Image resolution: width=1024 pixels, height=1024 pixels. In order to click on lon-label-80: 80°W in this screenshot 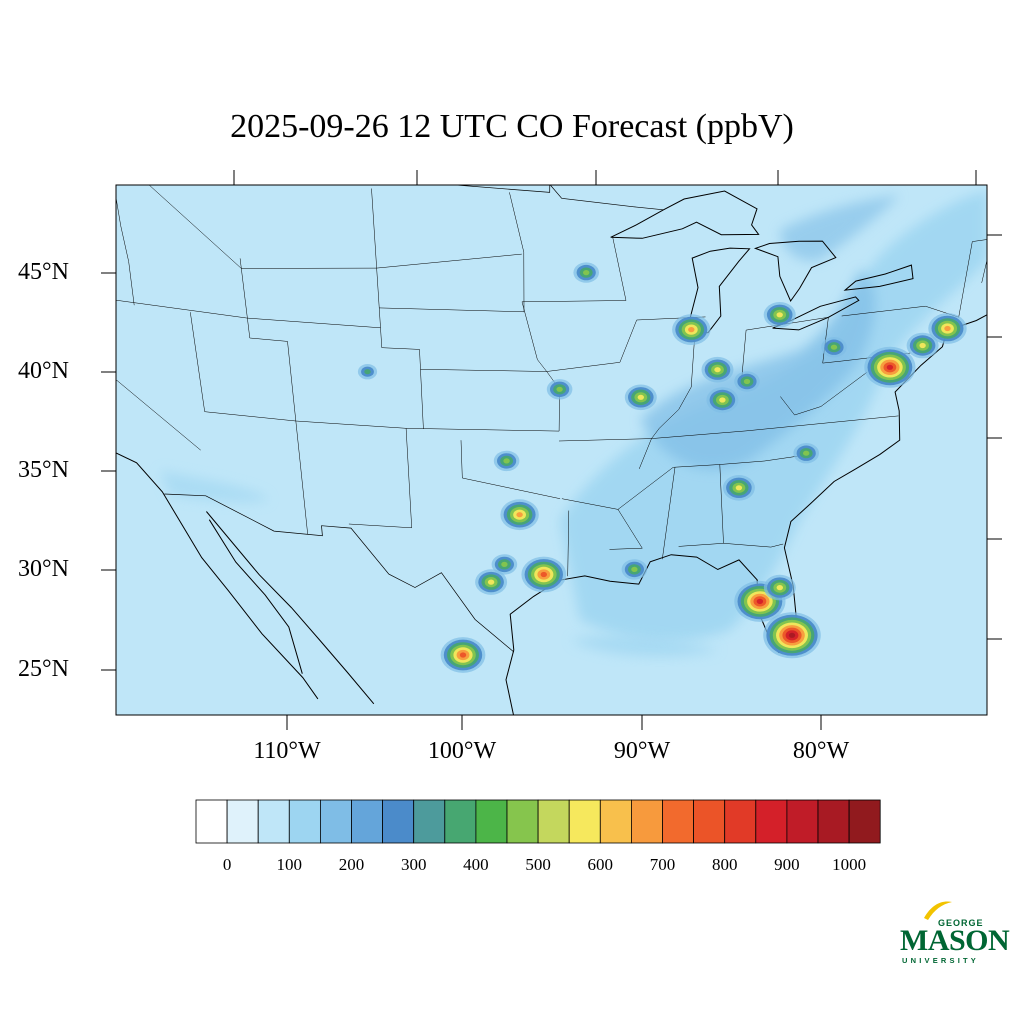, I will do `click(821, 751)`.